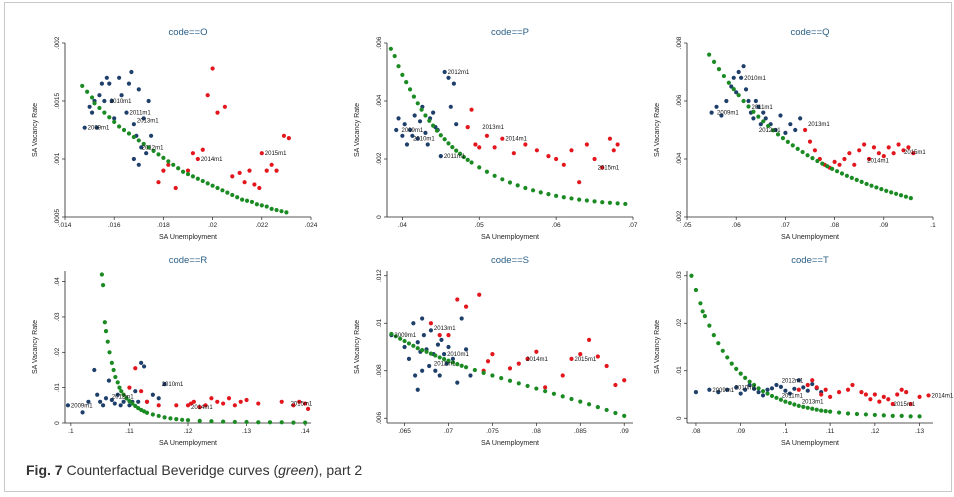 This screenshot has height=497, width=954. What do you see at coordinates (35, 130) in the screenshot?
I see `y-axis-label: SA Vacancy Rate` at bounding box center [35, 130].